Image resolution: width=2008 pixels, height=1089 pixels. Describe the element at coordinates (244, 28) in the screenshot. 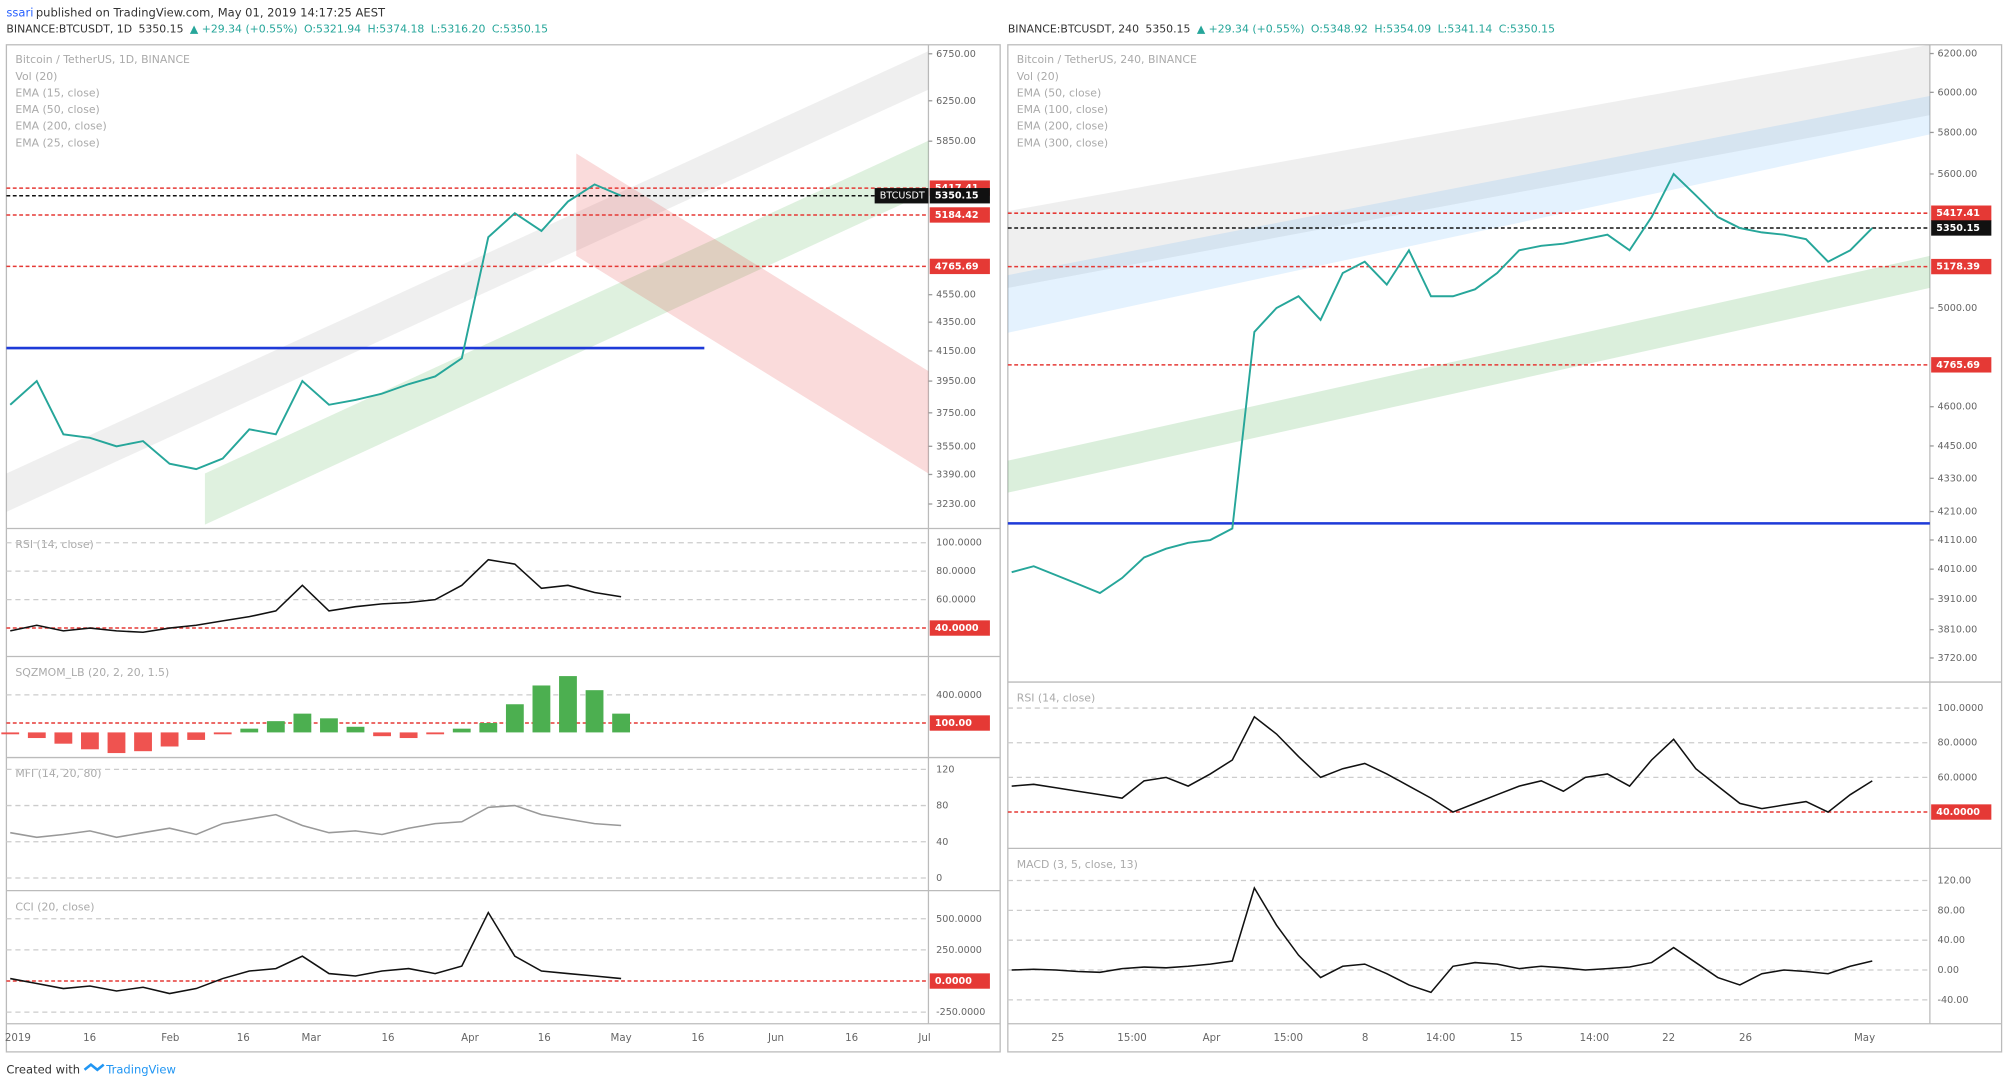

I see `quote-change: ▲ +29.34 (+0.55%)` at that location.